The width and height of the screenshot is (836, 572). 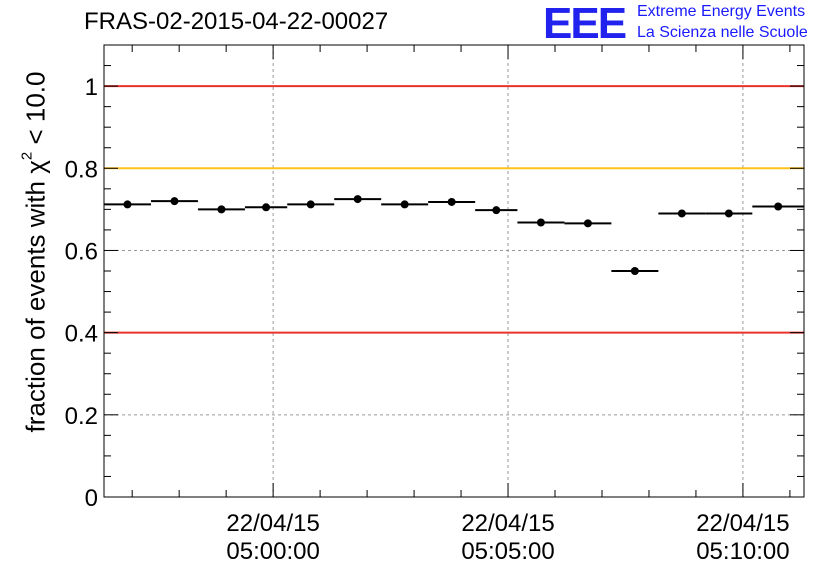 What do you see at coordinates (81, 416) in the screenshot?
I see `y-tick-label: 0.2` at bounding box center [81, 416].